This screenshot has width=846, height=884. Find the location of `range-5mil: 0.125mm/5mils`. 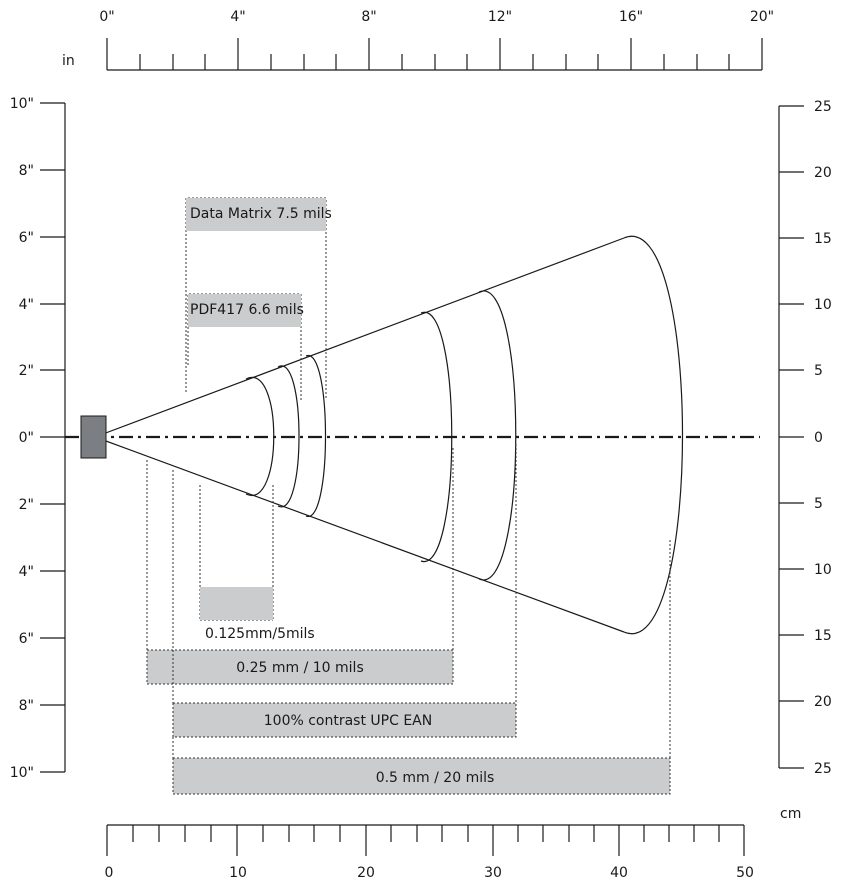

range-5mil: 0.125mm/5mils is located at coordinates (257, 563).